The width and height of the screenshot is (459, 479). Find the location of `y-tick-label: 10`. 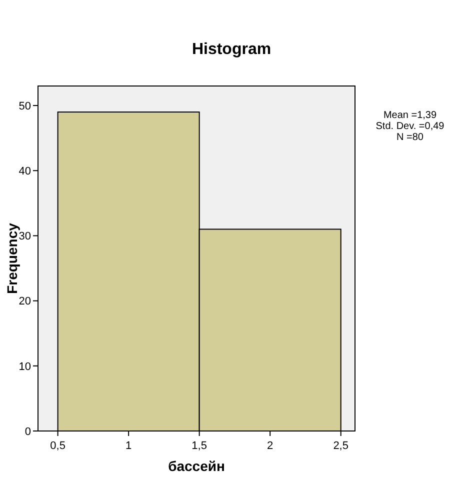

y-tick-label: 10 is located at coordinates (24, 366).